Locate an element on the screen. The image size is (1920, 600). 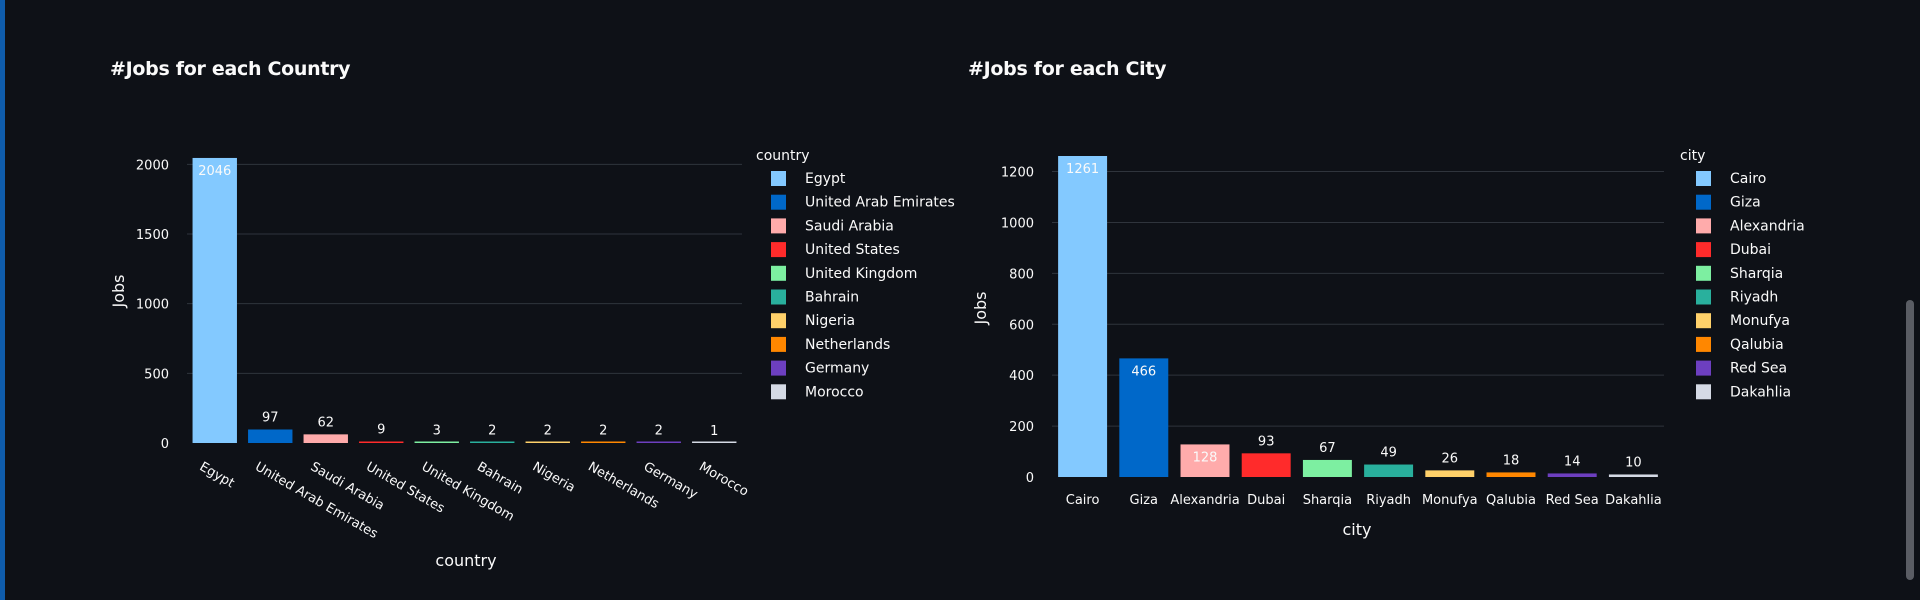
y-tick-label: 400 is located at coordinates (1021, 376).